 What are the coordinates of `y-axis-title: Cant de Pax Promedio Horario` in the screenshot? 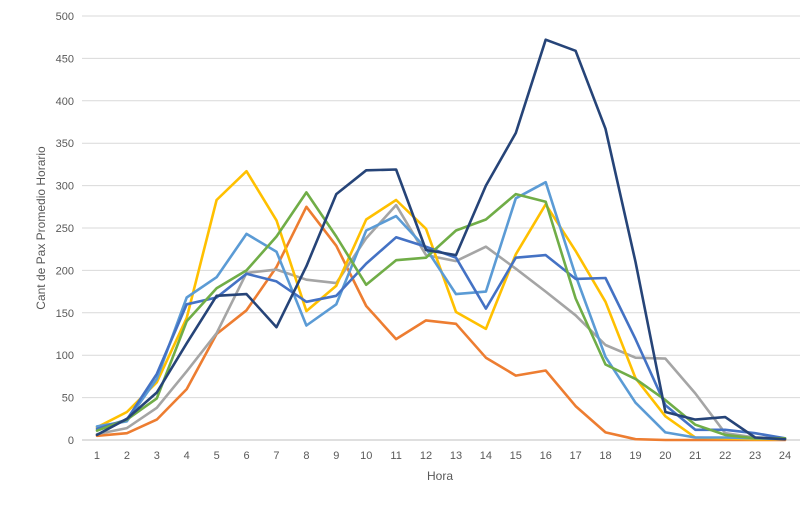 It's located at (41, 228).